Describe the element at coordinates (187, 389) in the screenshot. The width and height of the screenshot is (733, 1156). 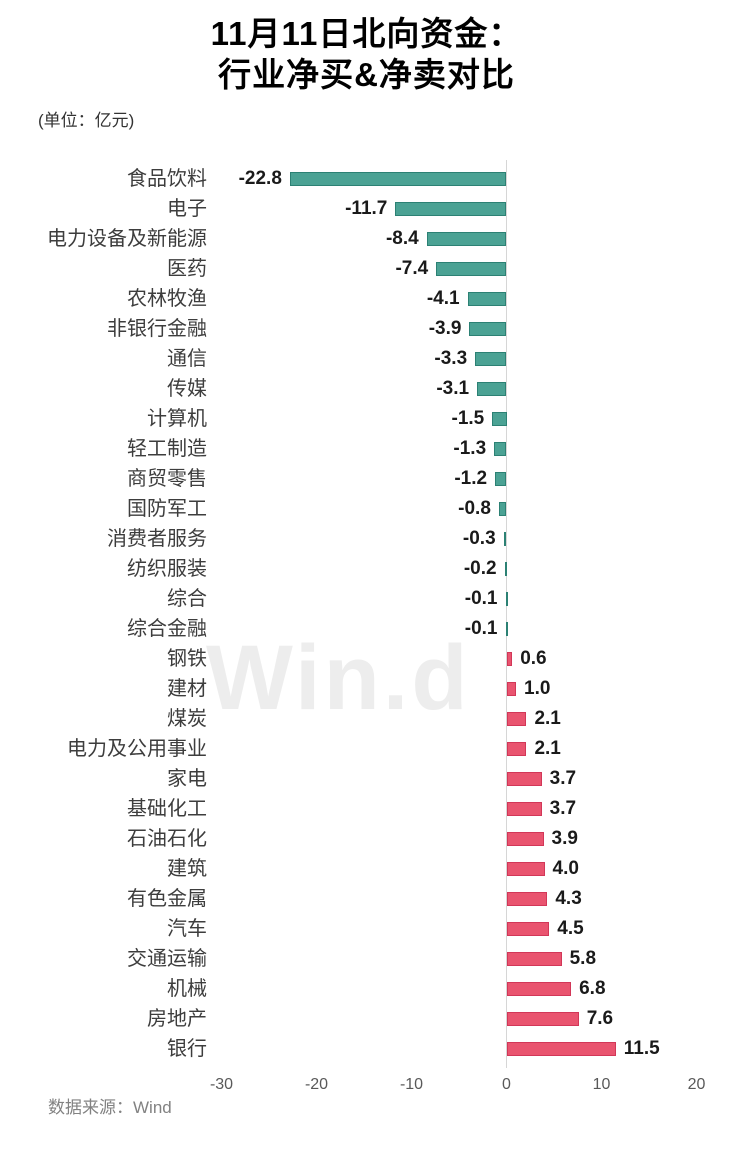
I see `category-label: 传媒` at that location.